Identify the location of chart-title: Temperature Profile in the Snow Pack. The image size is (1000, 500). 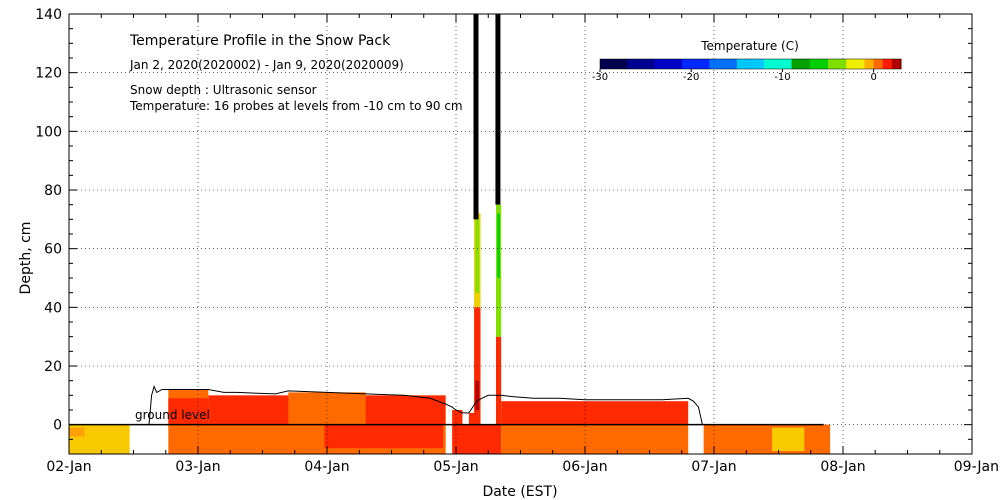
(260, 41).